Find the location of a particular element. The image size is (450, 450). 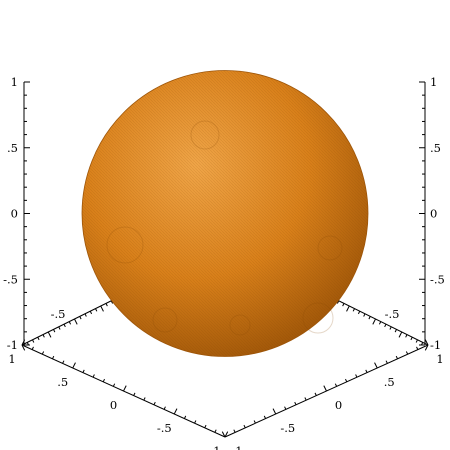

x-tick-label: 1 is located at coordinates (11, 359).